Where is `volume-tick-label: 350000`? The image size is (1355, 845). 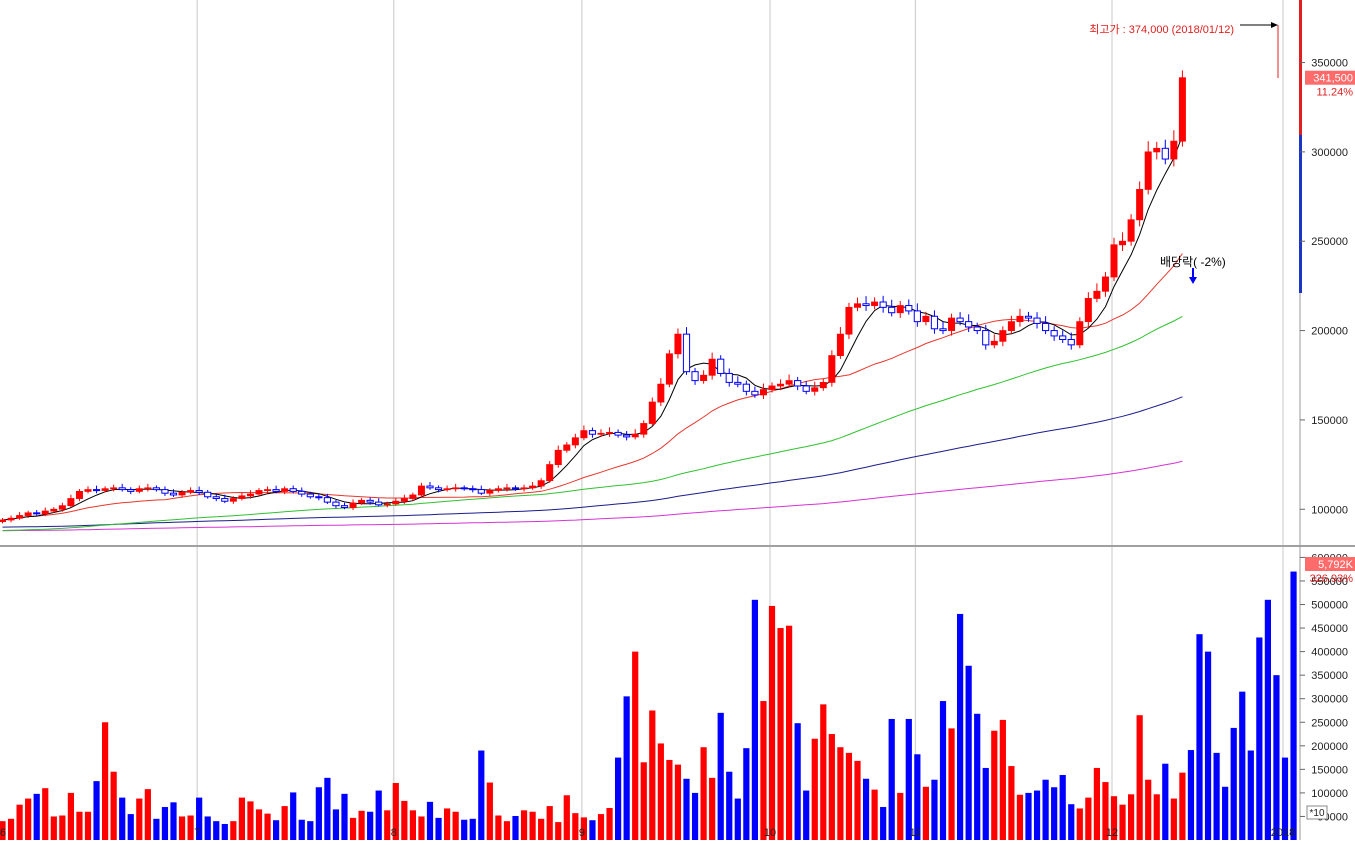
volume-tick-label: 350000 is located at coordinates (1329, 676).